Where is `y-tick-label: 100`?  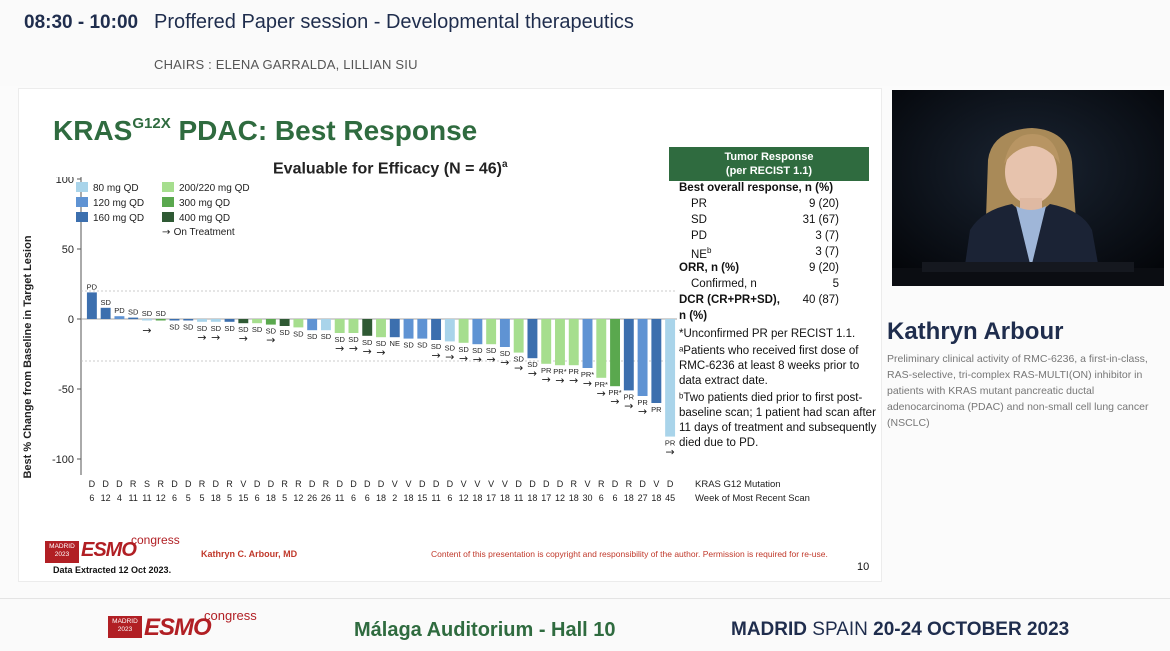 y-tick-label: 100 is located at coordinates (65, 181).